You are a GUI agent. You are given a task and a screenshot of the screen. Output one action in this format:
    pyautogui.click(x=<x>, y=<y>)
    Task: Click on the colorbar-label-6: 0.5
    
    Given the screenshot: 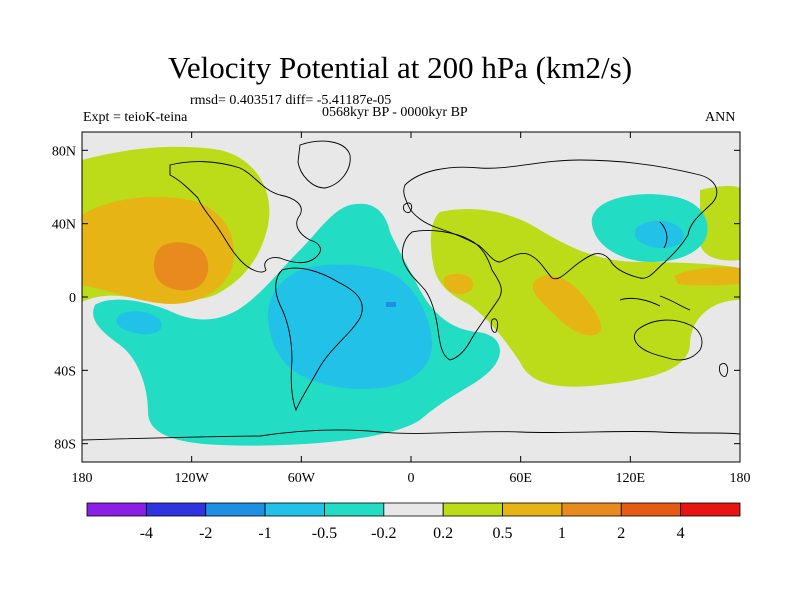 What is the action you would take?
    pyautogui.click(x=503, y=533)
    